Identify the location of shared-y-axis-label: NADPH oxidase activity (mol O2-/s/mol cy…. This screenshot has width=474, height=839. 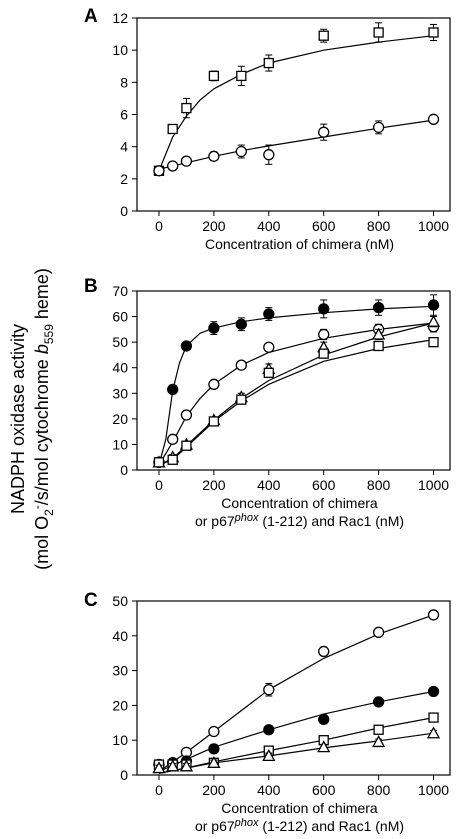
(32, 419).